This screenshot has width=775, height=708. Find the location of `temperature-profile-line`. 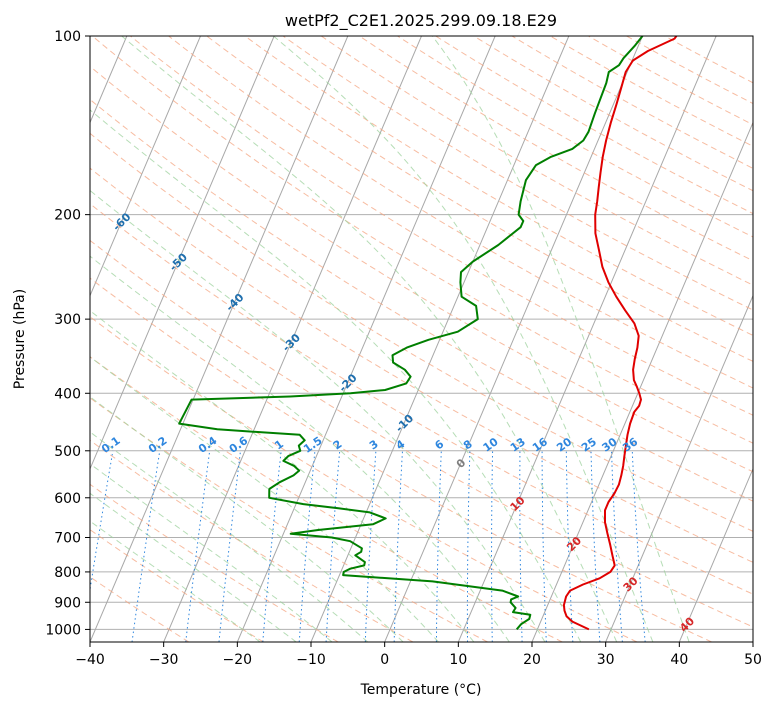

temperature-profile-line is located at coordinates (620, 333).